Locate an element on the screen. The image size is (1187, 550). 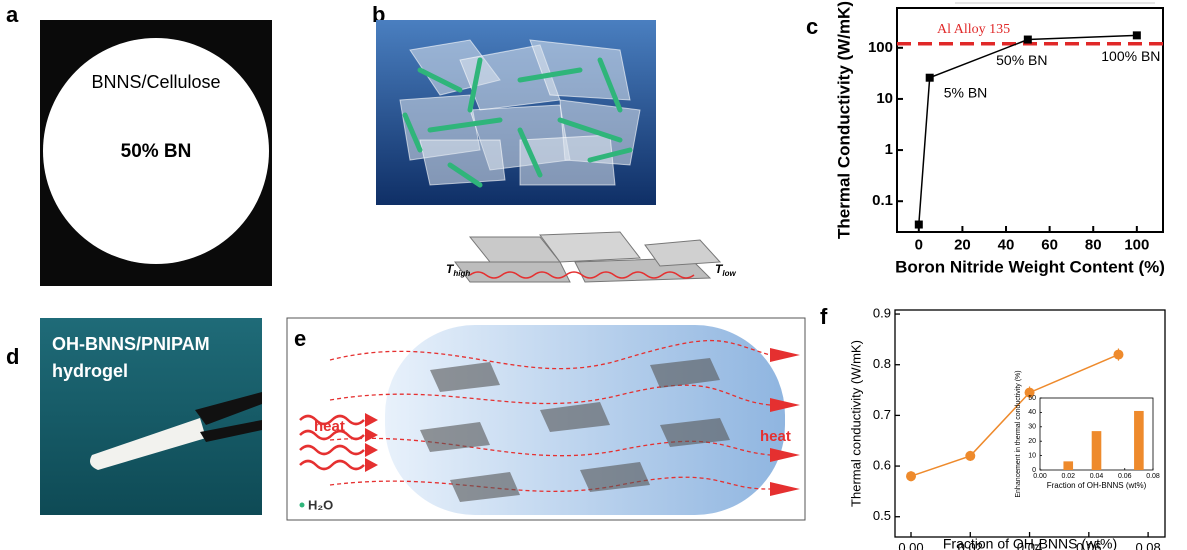
y-tick-label: 0.1 is located at coordinates (882, 200).